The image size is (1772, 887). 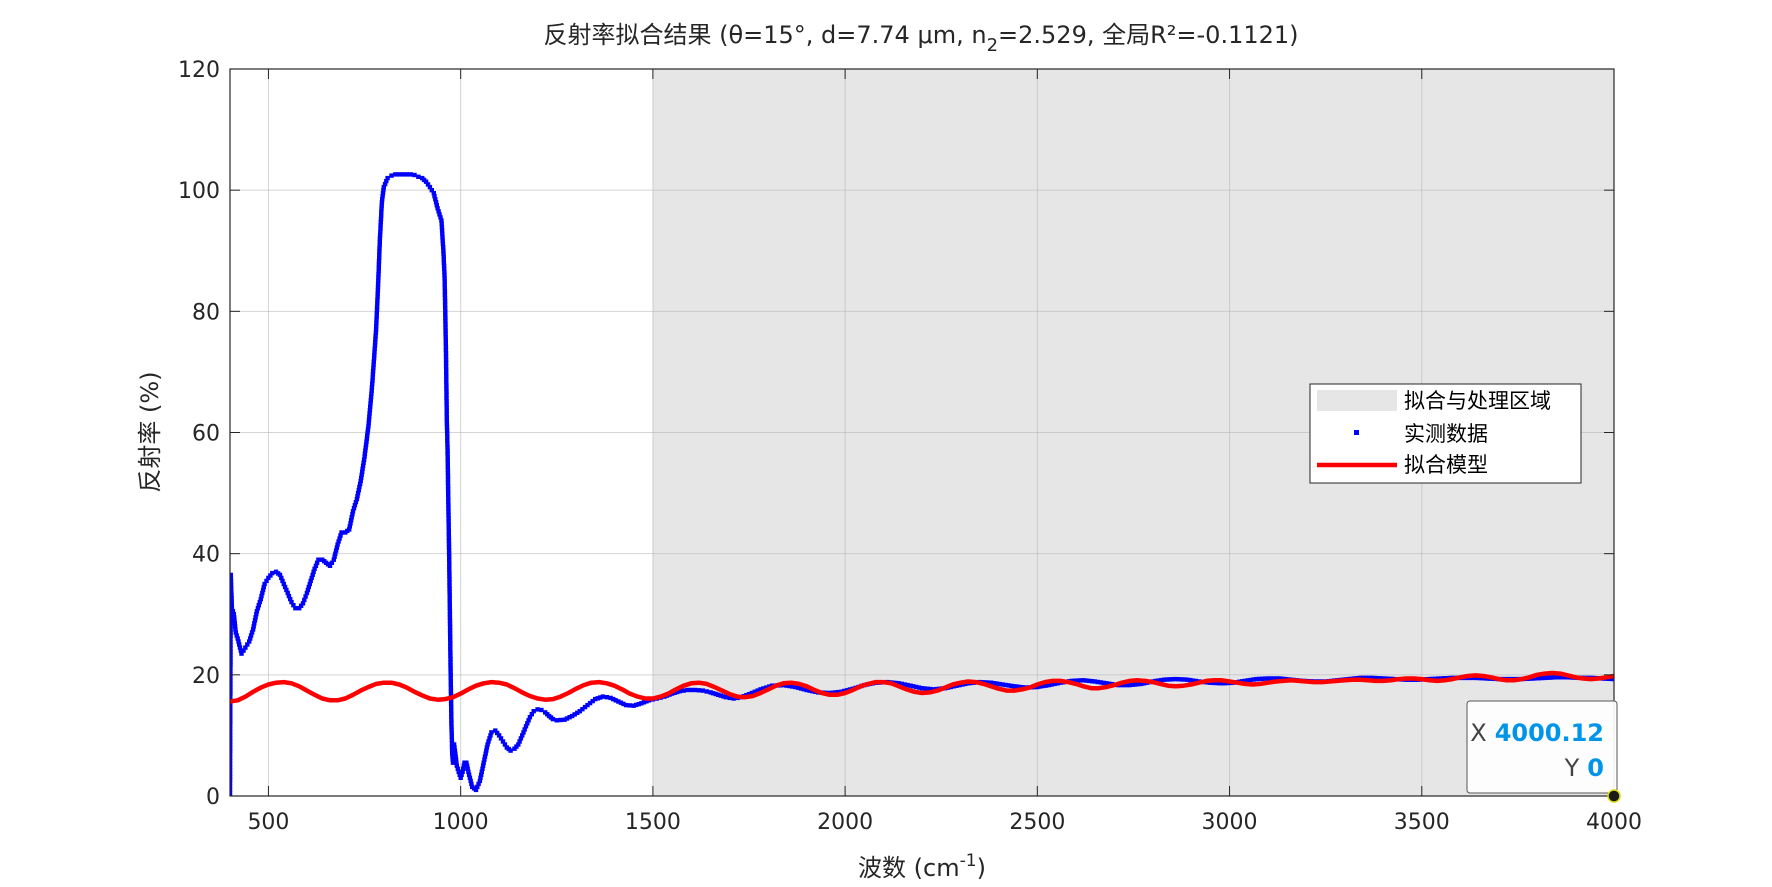 What do you see at coordinates (922, 687) in the screenshot?
I see `series-model` at bounding box center [922, 687].